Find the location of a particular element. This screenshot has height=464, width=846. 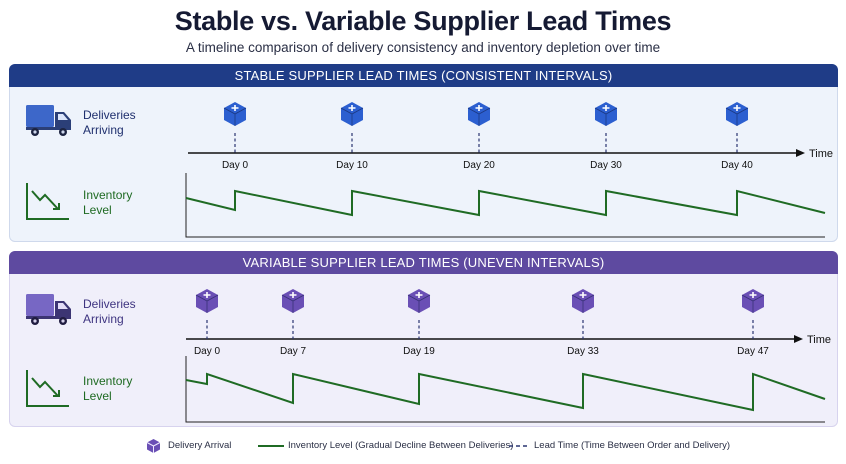

variable-inventory-frame is located at coordinates (505, 389).